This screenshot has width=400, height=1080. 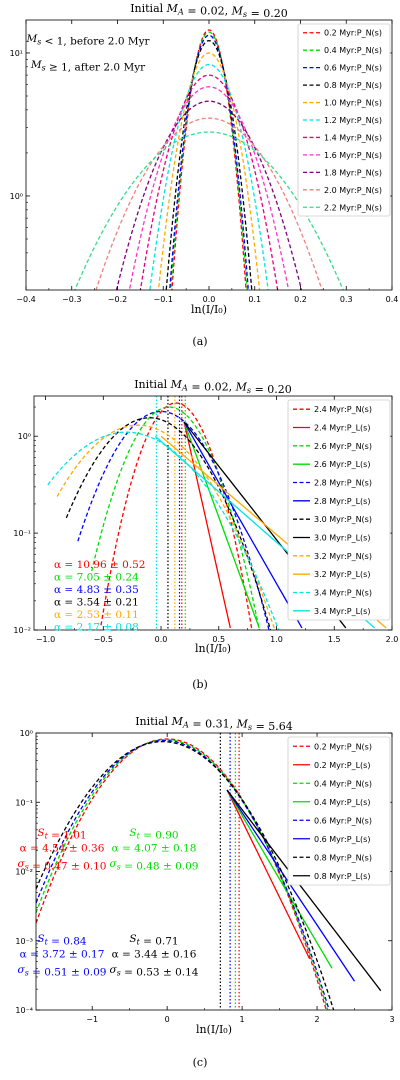 I want to click on legend-label: 0.8 Myr:P_L(s), so click(x=342, y=876).